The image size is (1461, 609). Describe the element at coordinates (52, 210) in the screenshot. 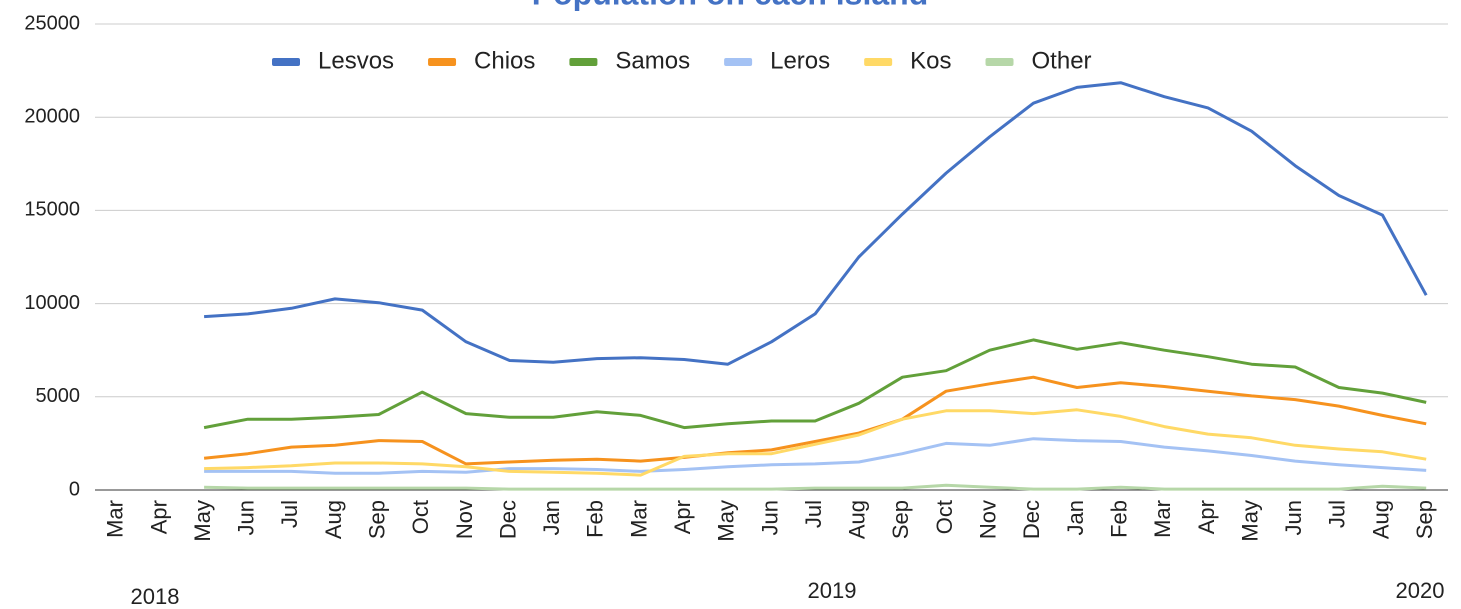

I see `y-tick-label: 15000` at that location.